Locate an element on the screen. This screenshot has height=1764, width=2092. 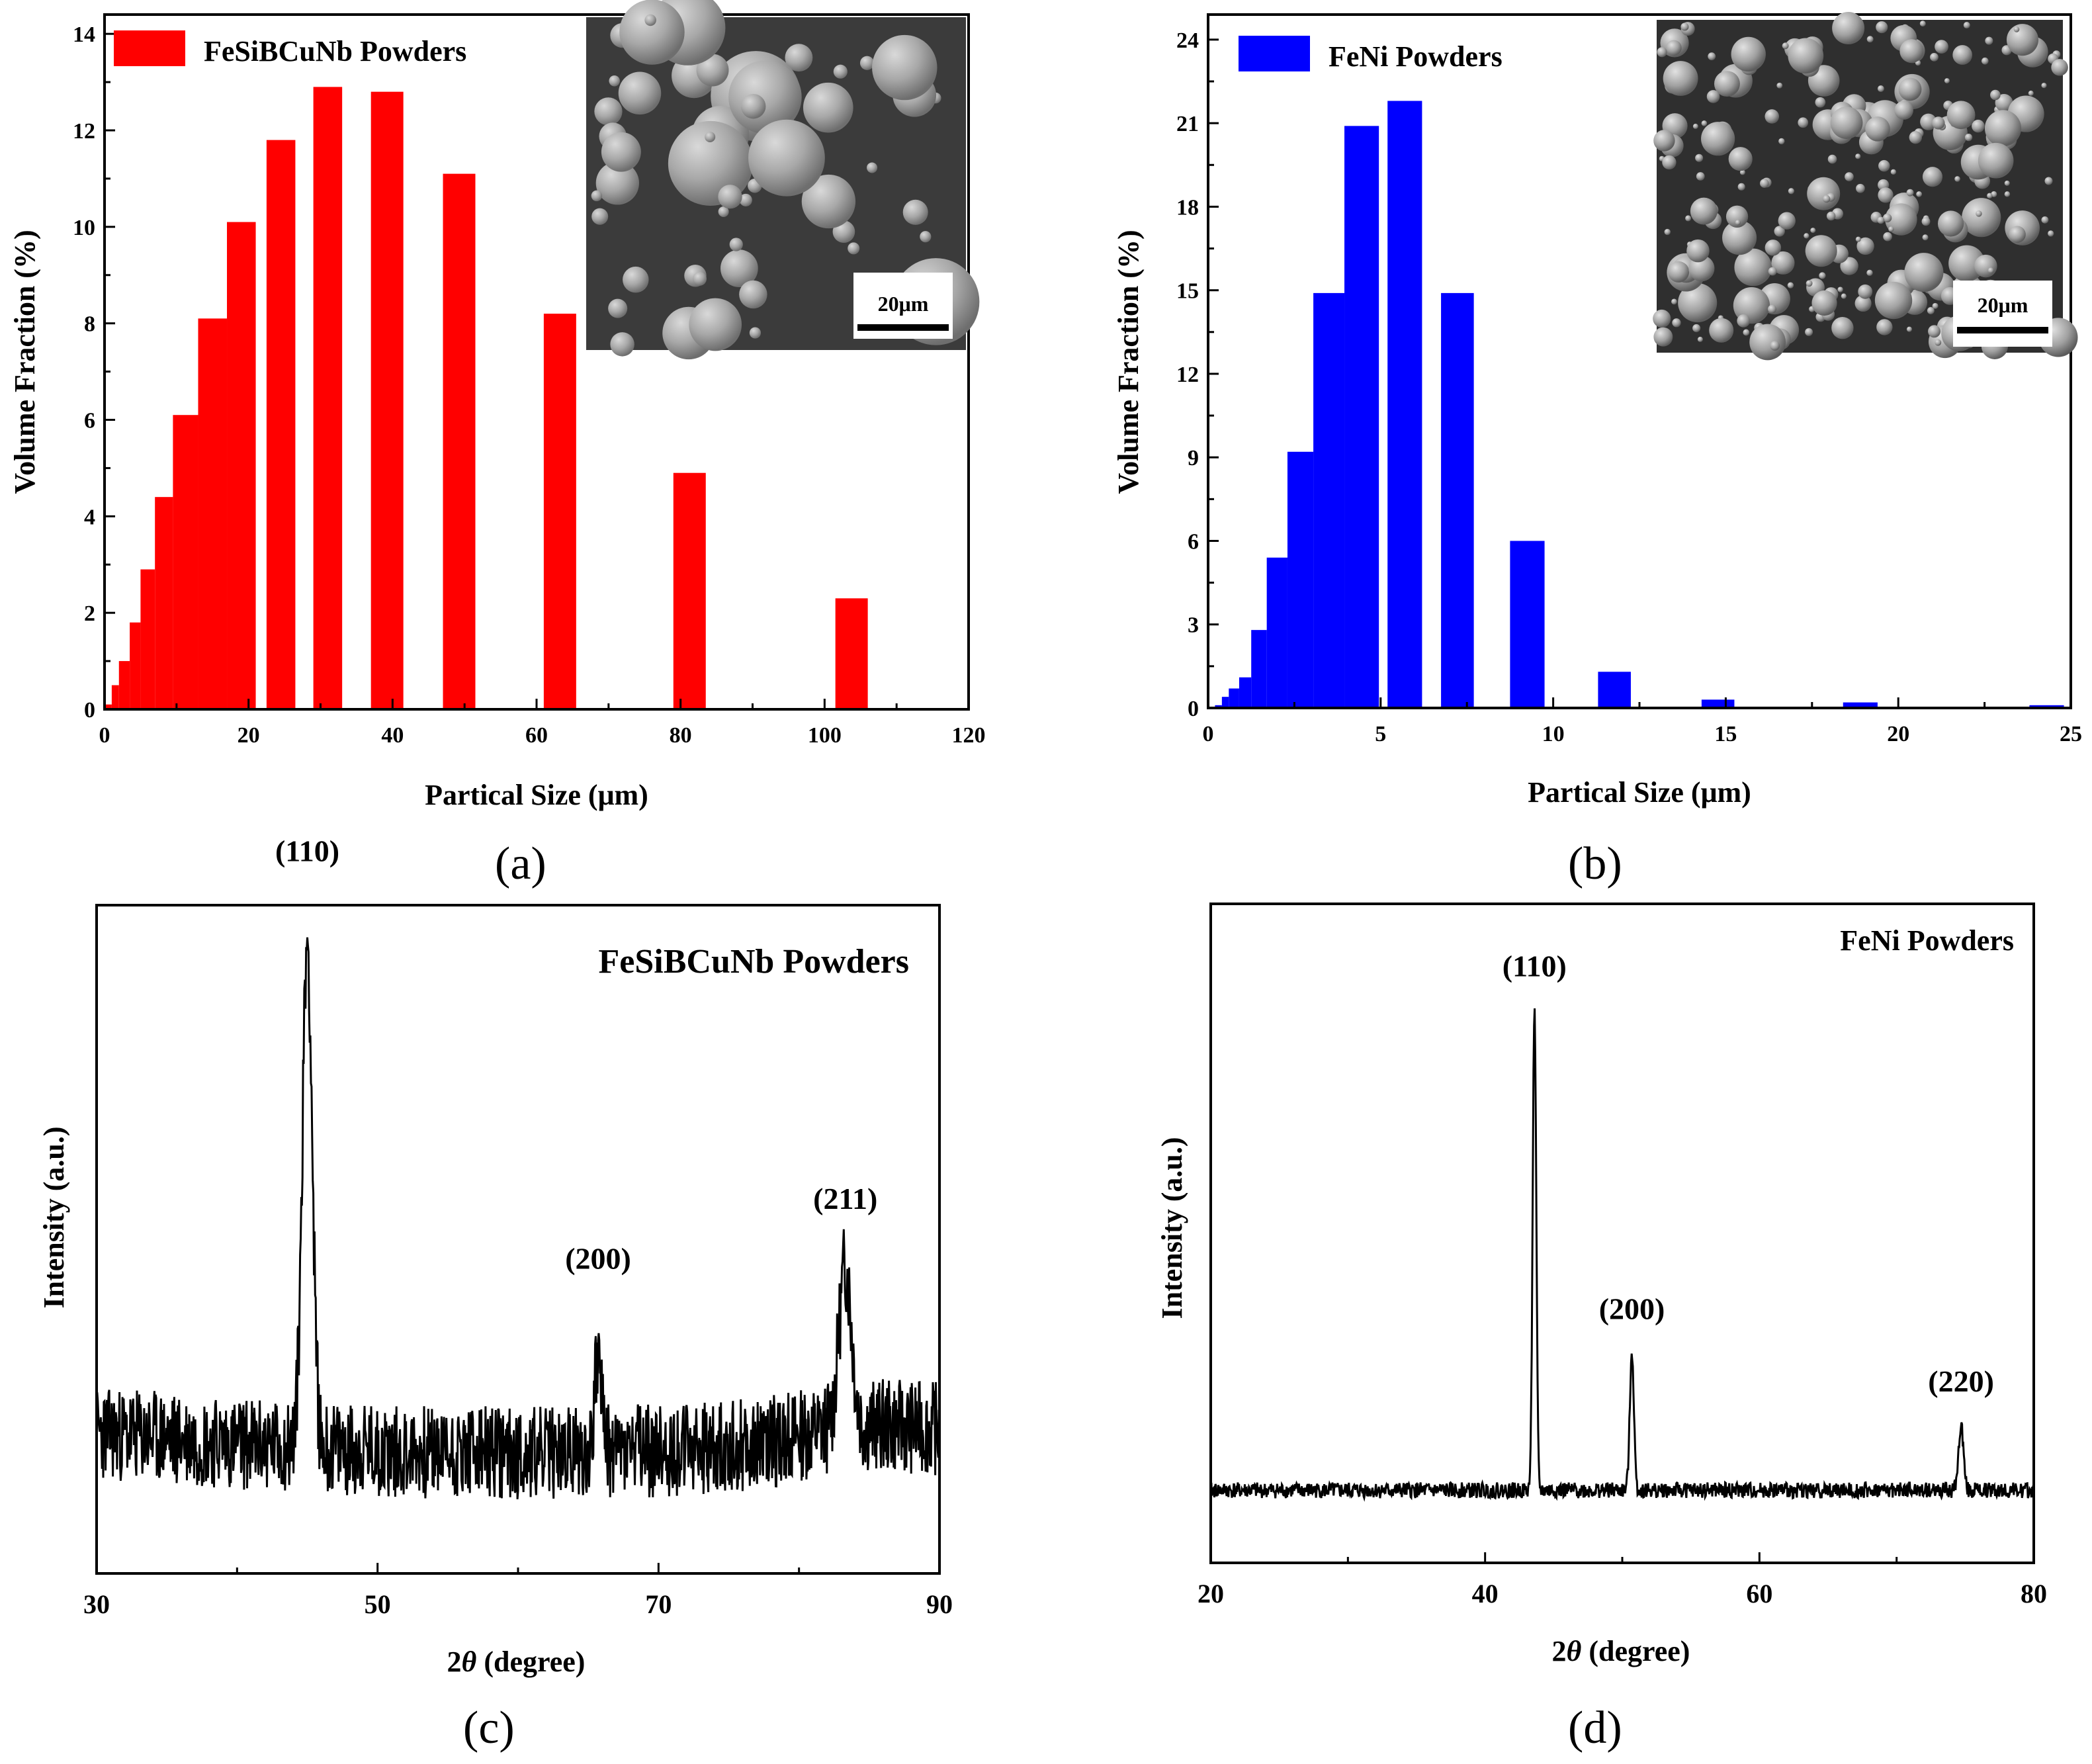
panel-b-ytick-label: 6 is located at coordinates (1193, 541).